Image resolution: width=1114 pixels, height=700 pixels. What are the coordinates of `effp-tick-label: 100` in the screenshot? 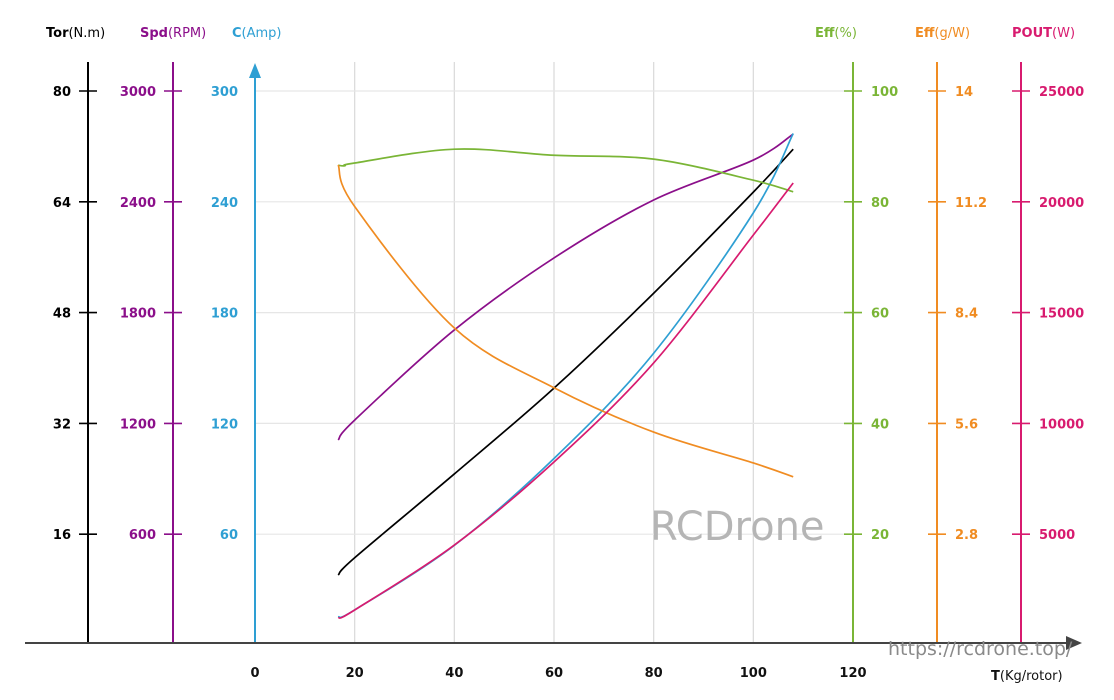 It's located at (884, 92).